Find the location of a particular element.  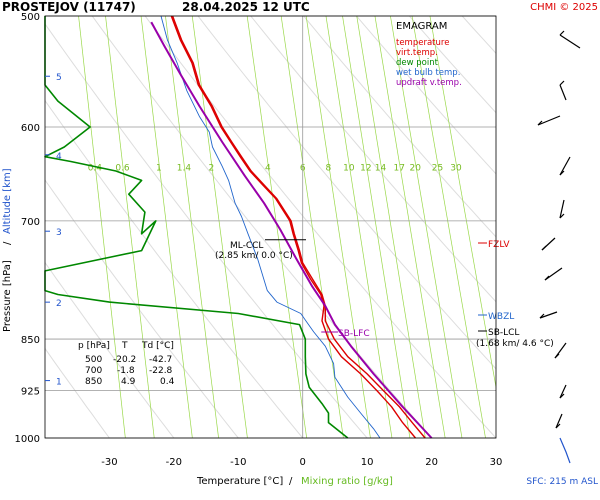

x-tick-label: -30 is located at coordinates (109, 462).